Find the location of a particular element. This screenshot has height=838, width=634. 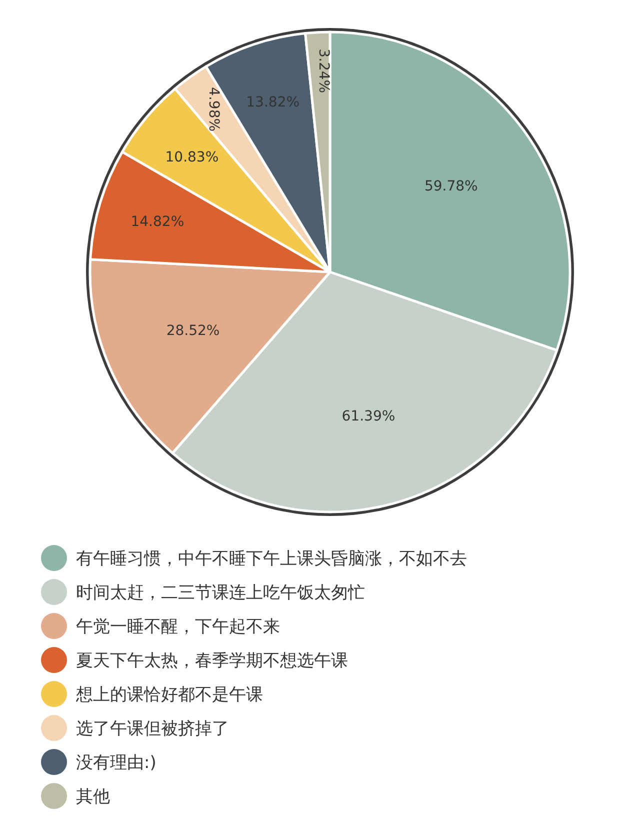

legend-label: 没有理由:) is located at coordinates (116, 763).